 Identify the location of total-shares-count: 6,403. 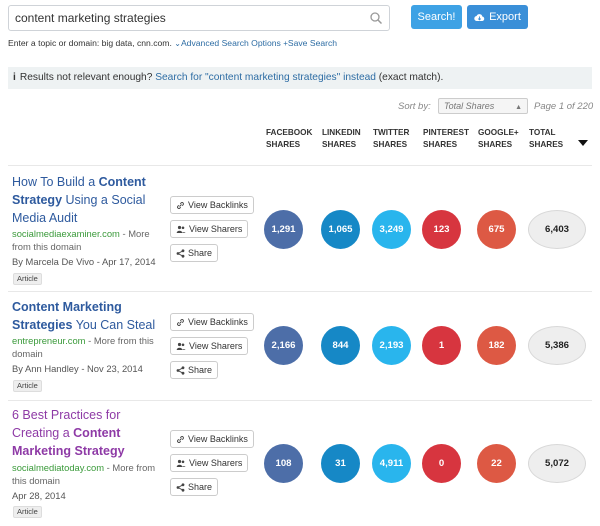
(557, 229).